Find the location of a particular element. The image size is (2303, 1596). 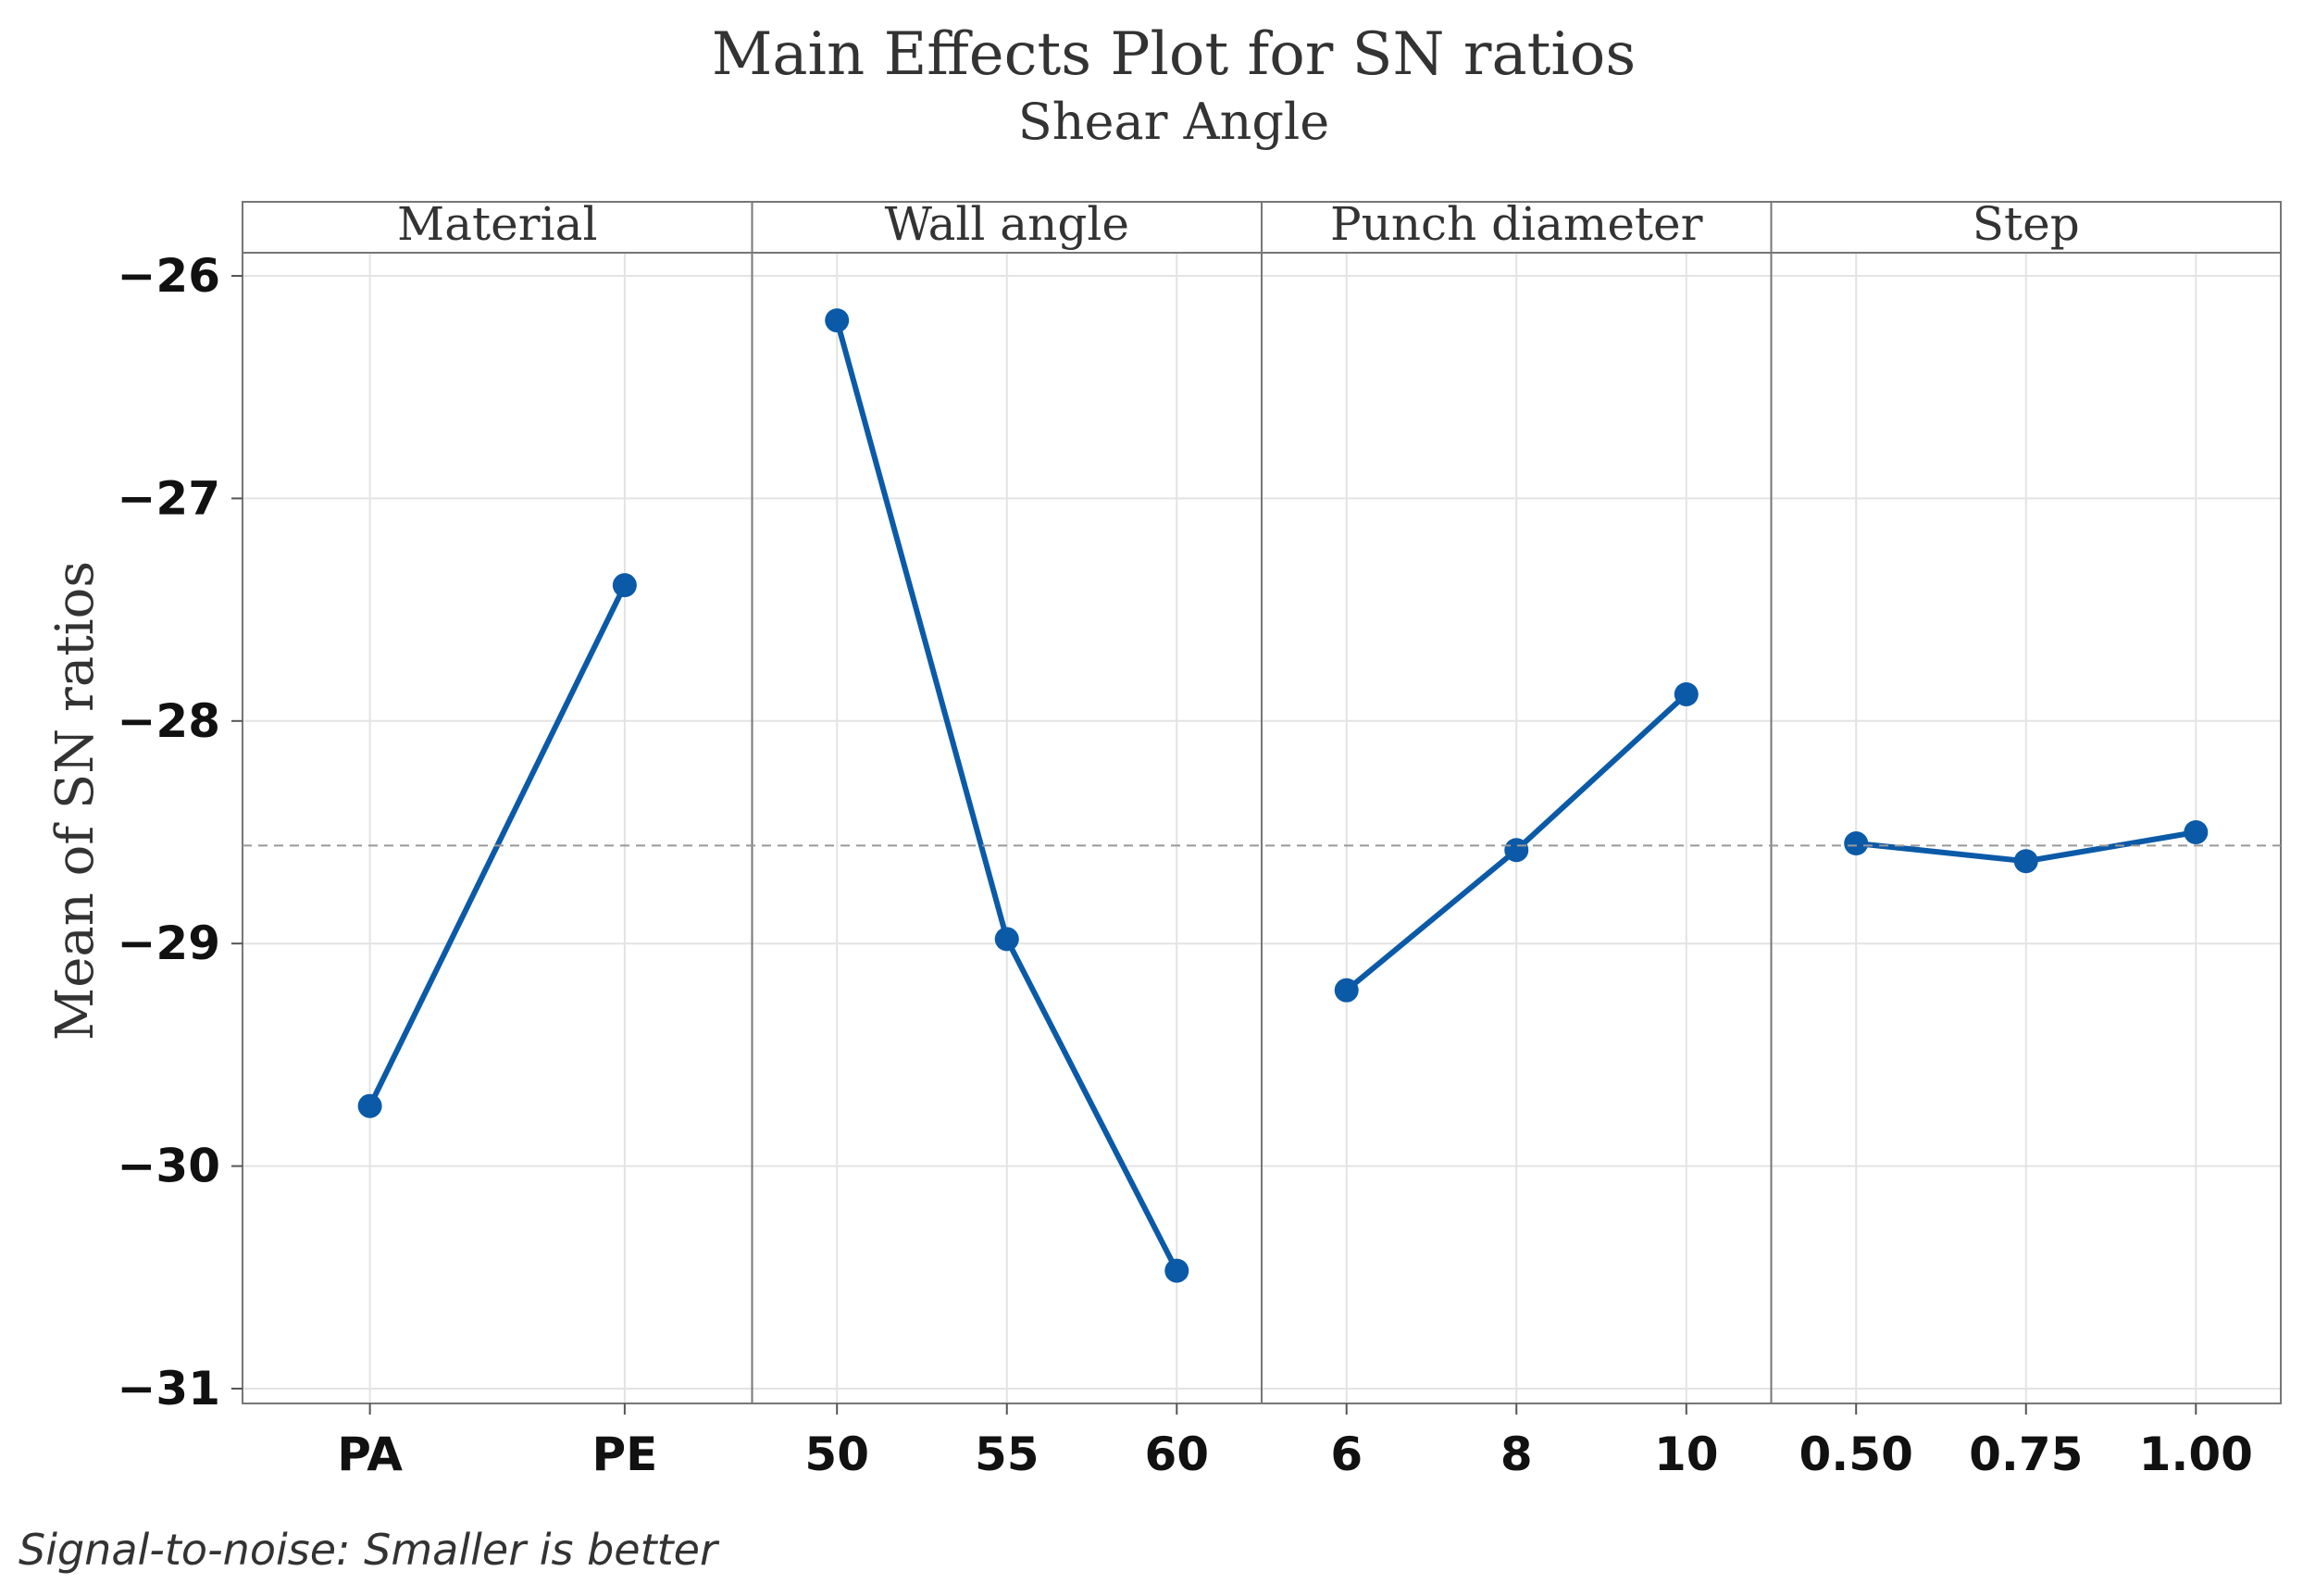

x-tick-label: 0.75 is located at coordinates (2026, 1454).